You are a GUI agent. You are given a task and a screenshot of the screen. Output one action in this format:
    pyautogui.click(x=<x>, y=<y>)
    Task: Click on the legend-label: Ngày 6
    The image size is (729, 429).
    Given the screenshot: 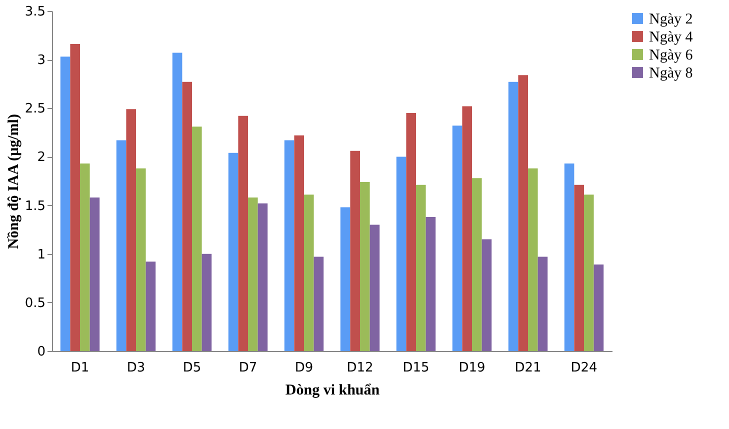 What is the action you would take?
    pyautogui.click(x=671, y=56)
    